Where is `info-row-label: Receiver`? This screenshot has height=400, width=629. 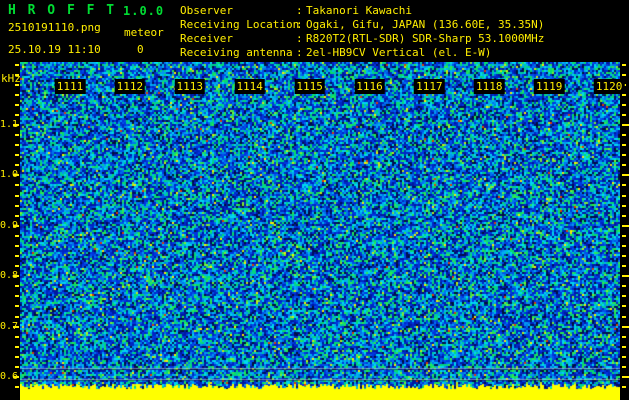 info-row-label: Receiver is located at coordinates (206, 38).